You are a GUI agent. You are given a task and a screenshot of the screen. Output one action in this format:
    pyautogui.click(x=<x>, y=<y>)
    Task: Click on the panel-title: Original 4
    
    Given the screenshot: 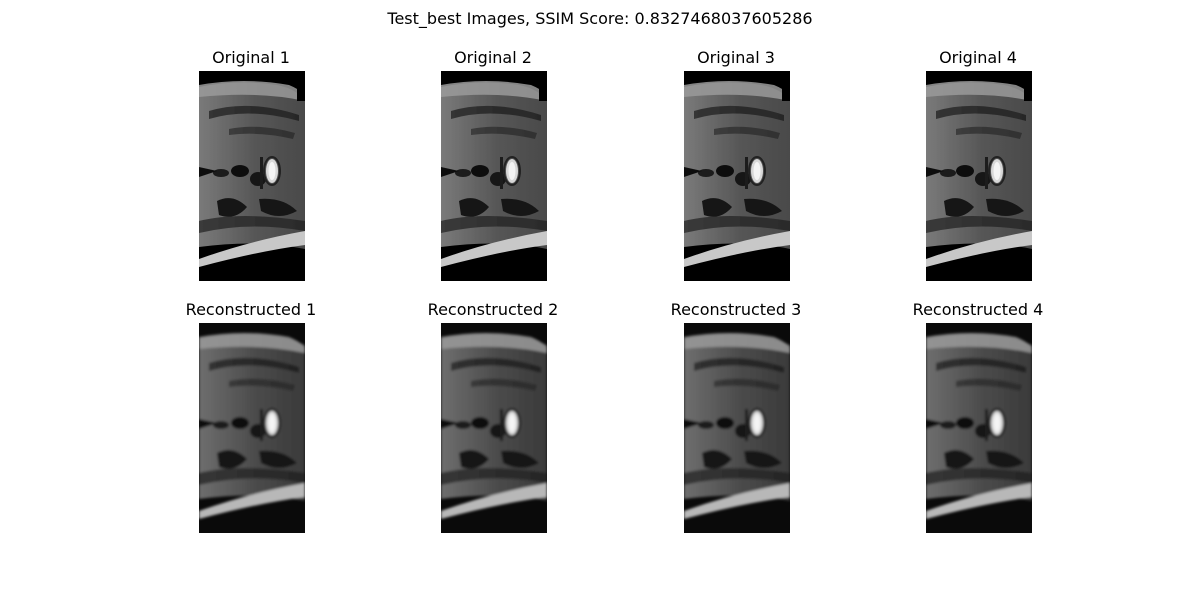 What is the action you would take?
    pyautogui.click(x=978, y=57)
    